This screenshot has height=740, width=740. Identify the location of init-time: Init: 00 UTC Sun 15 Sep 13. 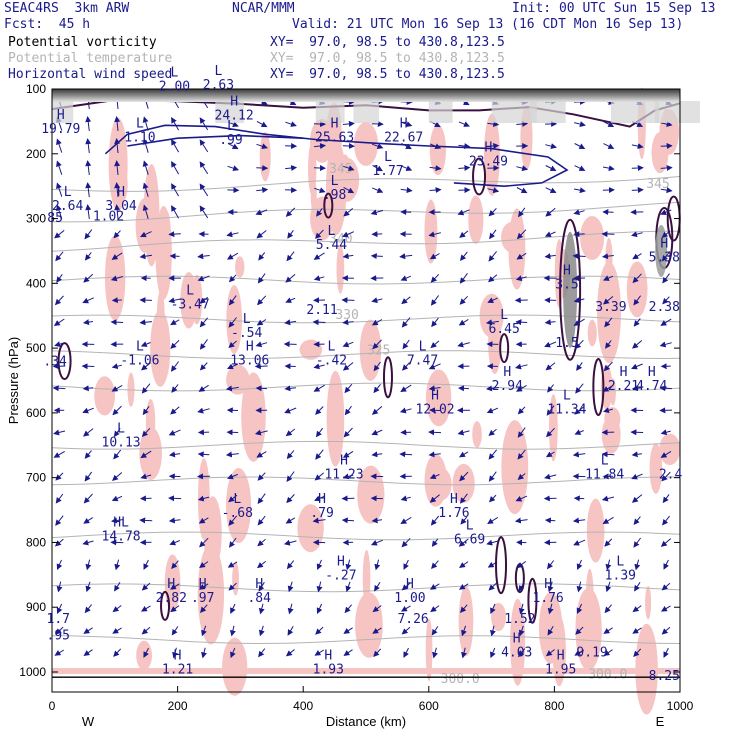
(614, 8).